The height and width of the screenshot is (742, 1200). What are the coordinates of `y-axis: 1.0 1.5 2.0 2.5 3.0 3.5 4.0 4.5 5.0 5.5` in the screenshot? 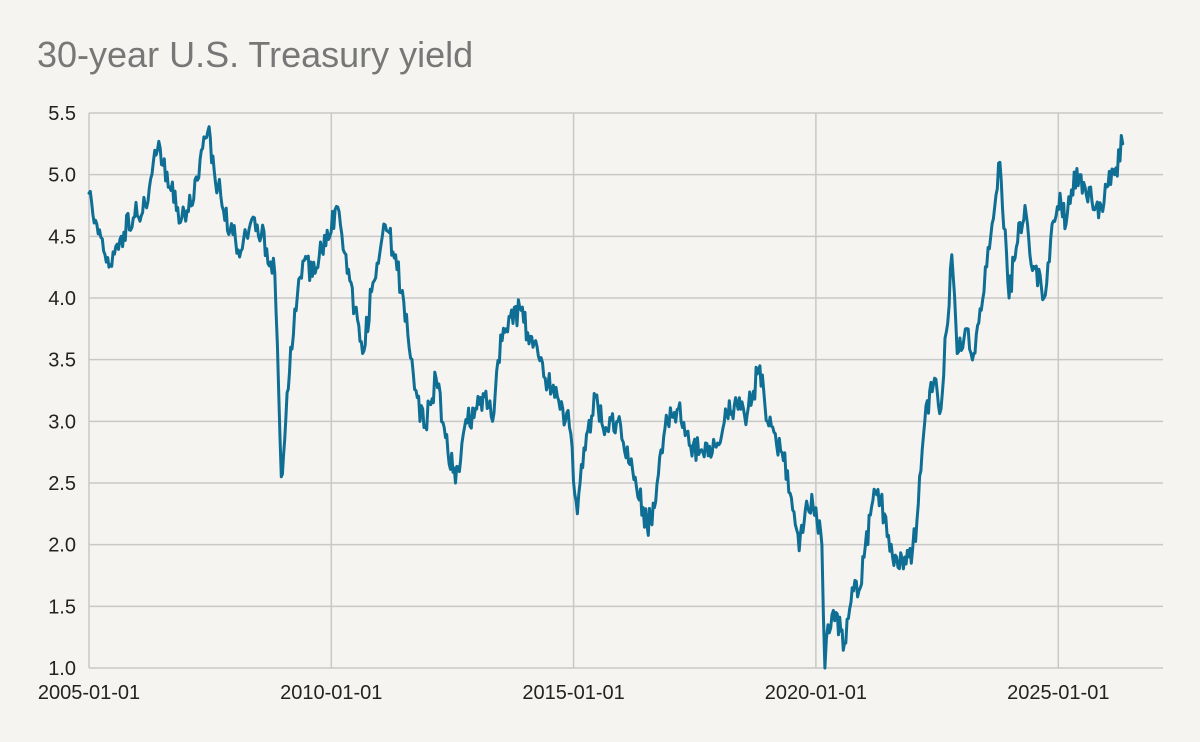 It's located at (62, 391).